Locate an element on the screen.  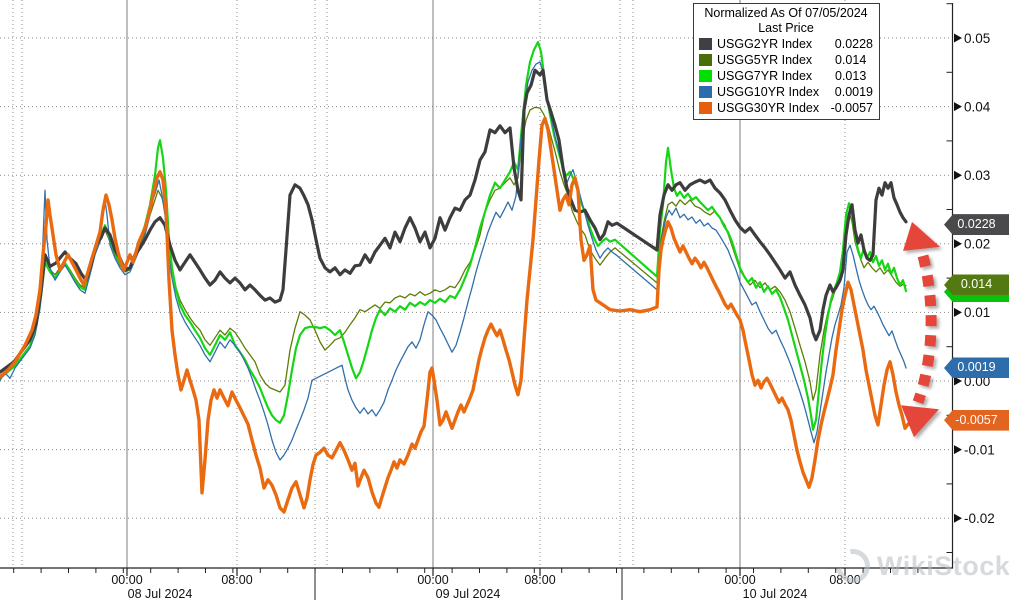
last-price-badge: 0.0019 is located at coordinates (976, 368).